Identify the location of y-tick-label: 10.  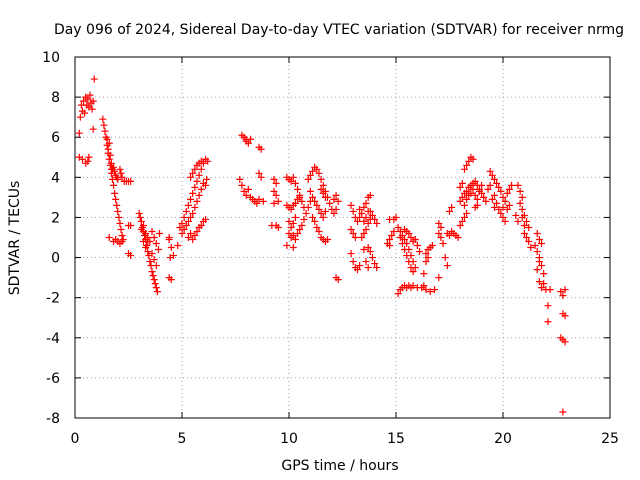
(51, 58).